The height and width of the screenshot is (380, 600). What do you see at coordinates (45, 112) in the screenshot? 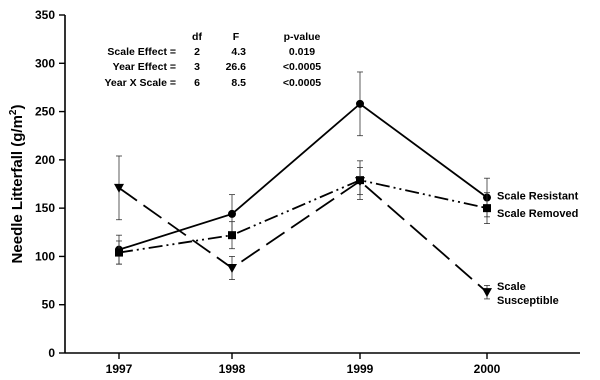
I see `y-tick-label: 250` at bounding box center [45, 112].